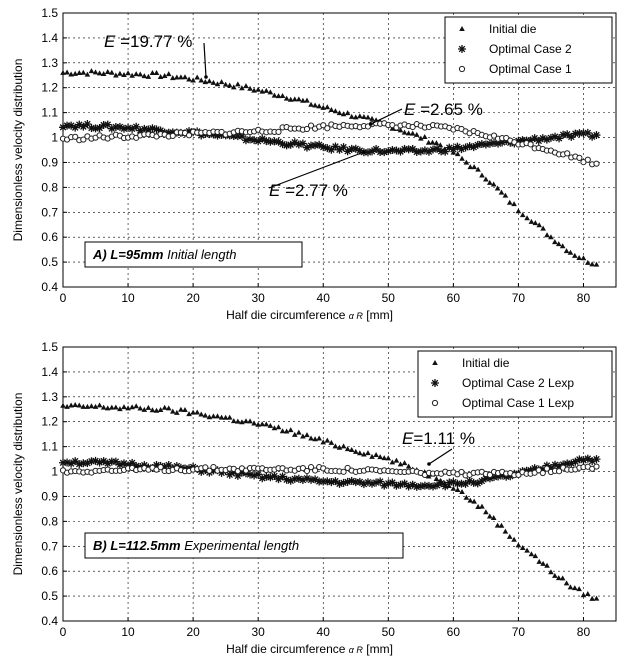  What do you see at coordinates (258, 632) in the screenshot?
I see `x-tick-label: 30` at bounding box center [258, 632].